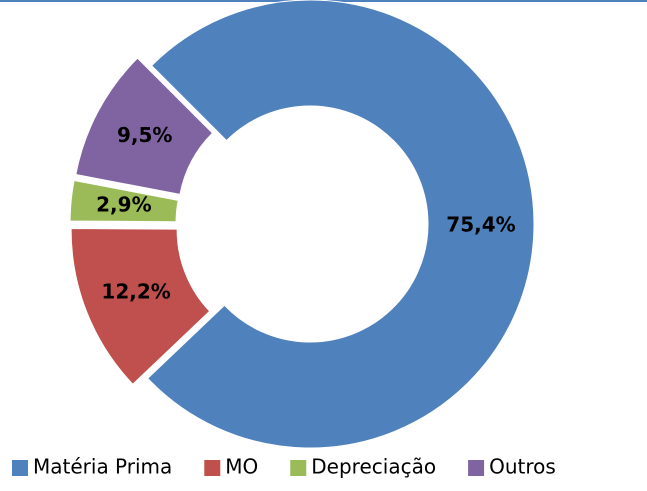 The height and width of the screenshot is (491, 647). Describe the element at coordinates (102, 467) in the screenshot. I see `legend-label: Matéria Prima` at that location.